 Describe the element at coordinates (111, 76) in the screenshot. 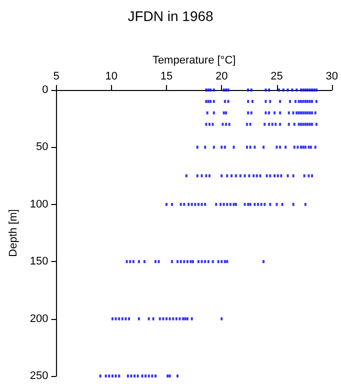

I see `x-tick-label: 10` at that location.